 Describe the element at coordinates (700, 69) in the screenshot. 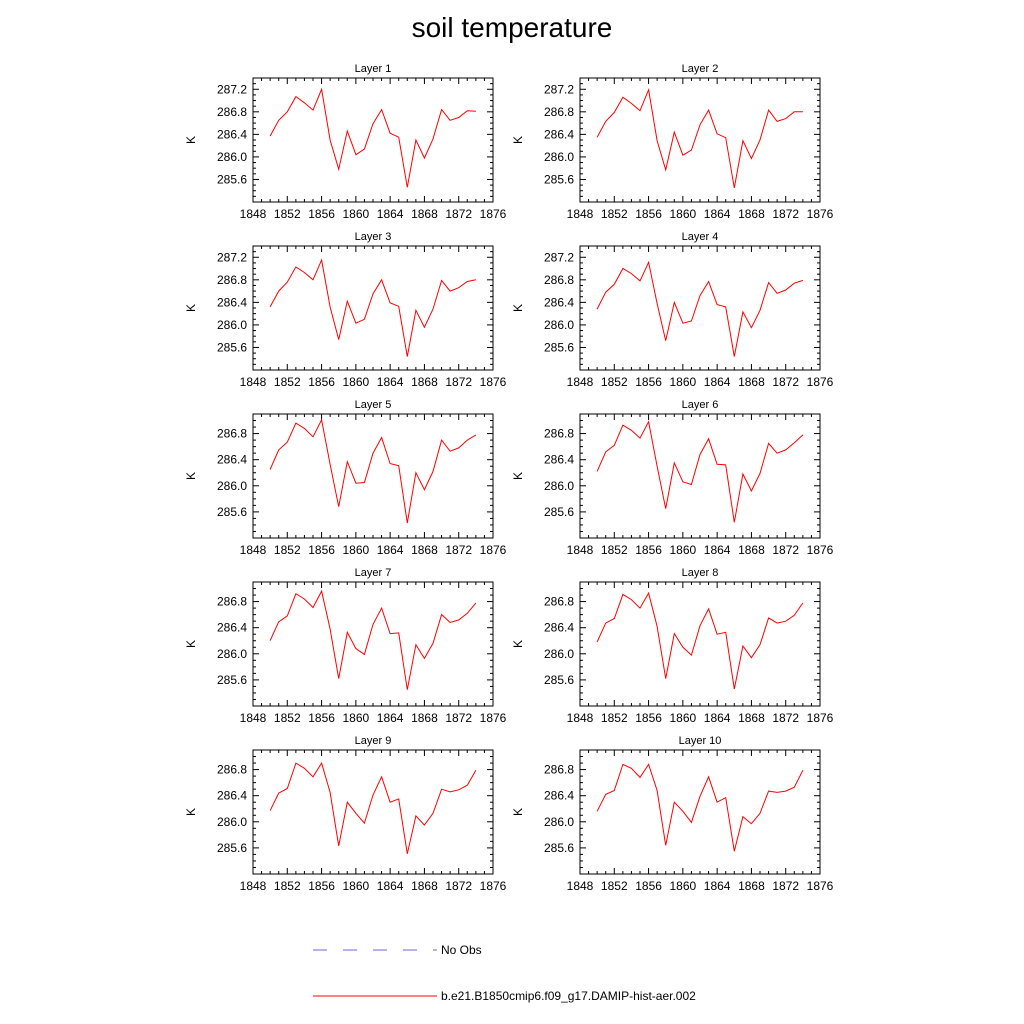

I see `panel-title: Layer 2` at that location.